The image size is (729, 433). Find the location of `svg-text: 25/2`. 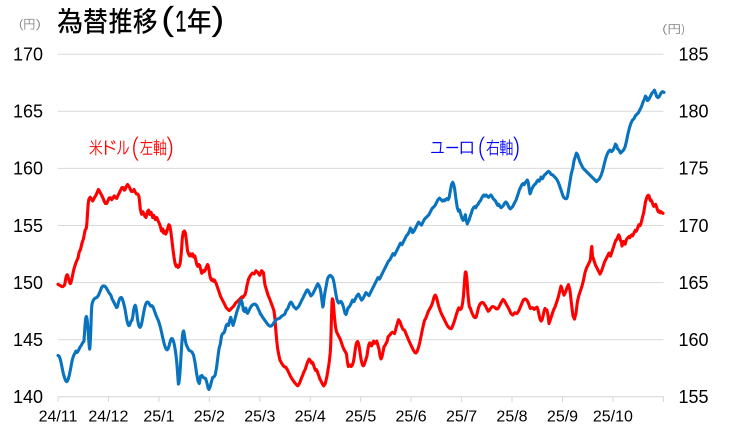

svg-text: 25/2 is located at coordinates (209, 416).